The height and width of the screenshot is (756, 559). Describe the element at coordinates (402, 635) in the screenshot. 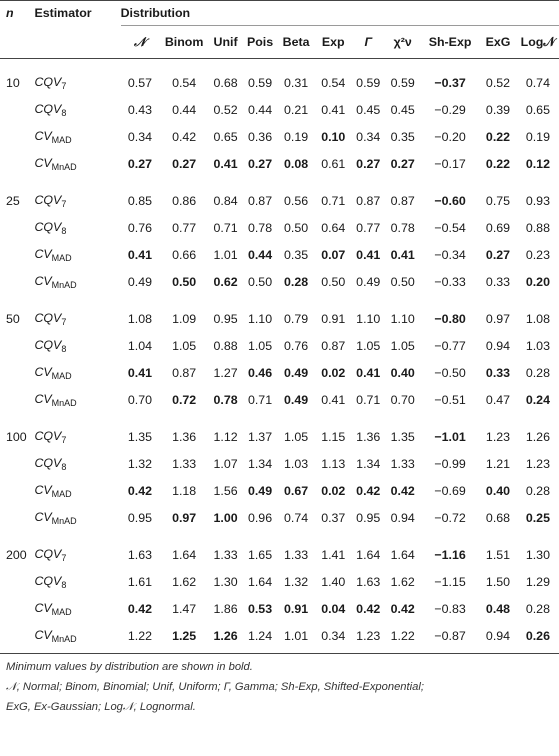

I see `value-cell: 1.22` at that location.